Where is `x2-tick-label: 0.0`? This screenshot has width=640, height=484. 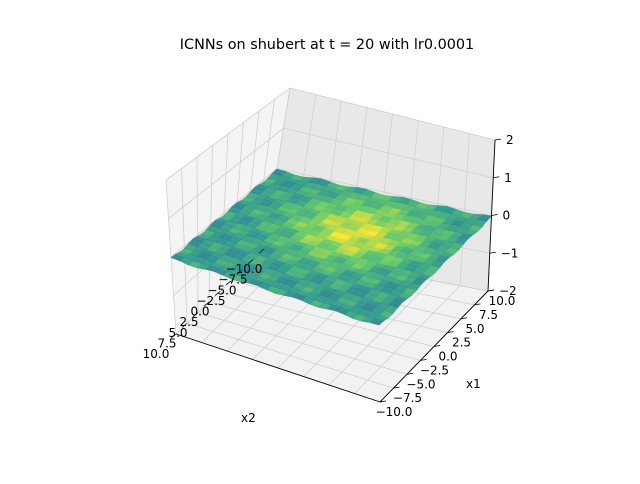 x2-tick-label: 0.0 is located at coordinates (199, 312).